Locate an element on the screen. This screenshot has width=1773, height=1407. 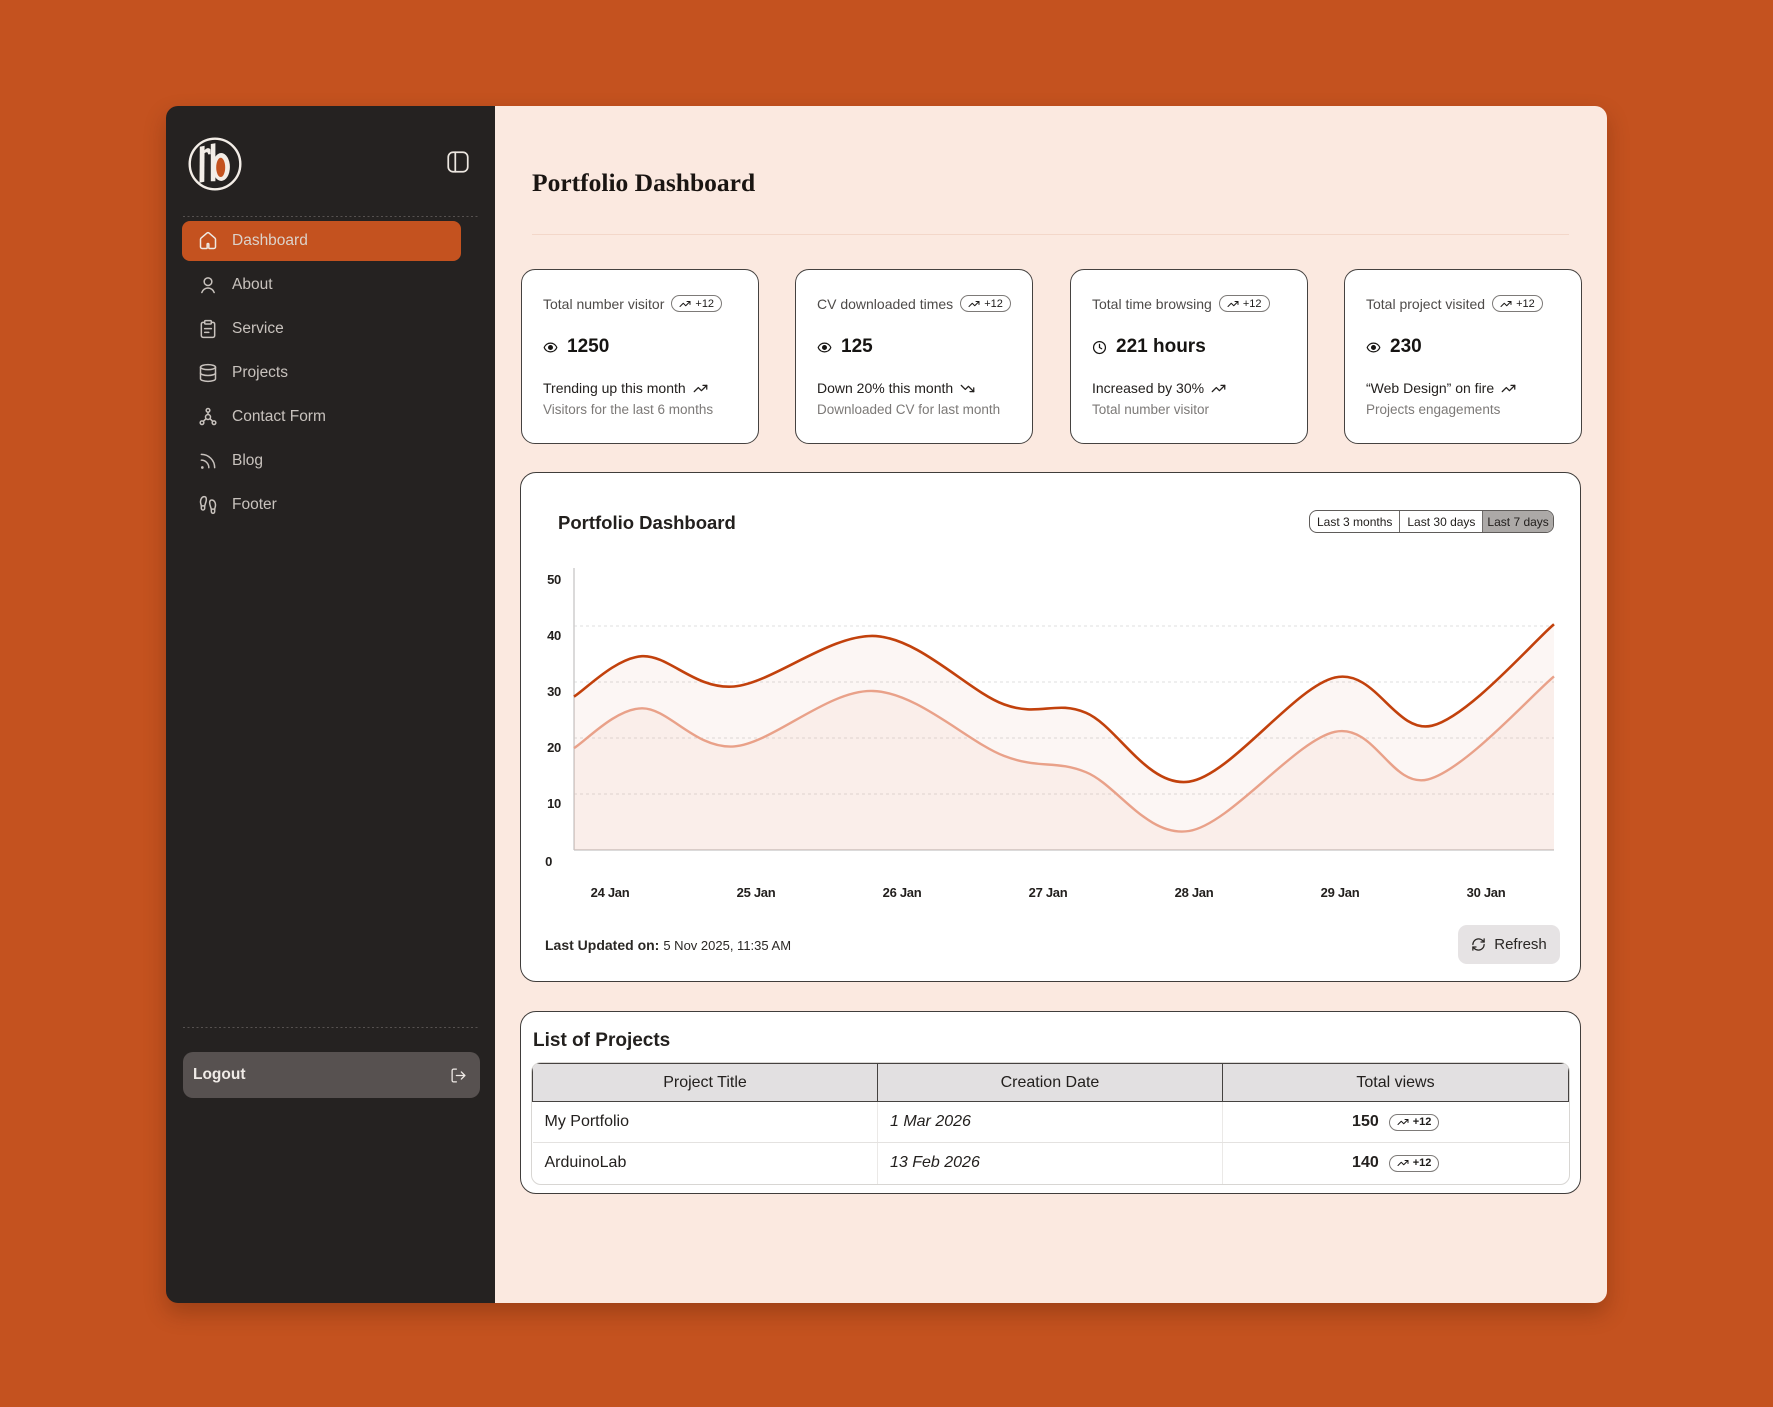
svg-text: 25 Jan is located at coordinates (756, 892).